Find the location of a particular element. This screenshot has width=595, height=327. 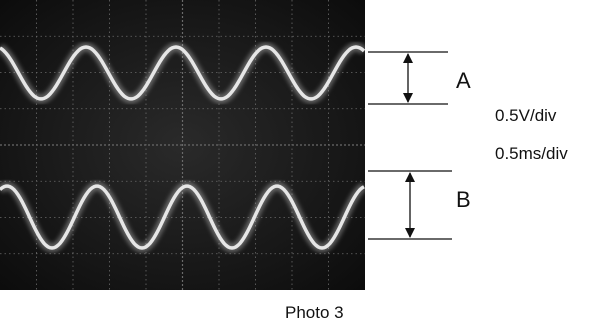

trace-b-waveform is located at coordinates (182, 217).